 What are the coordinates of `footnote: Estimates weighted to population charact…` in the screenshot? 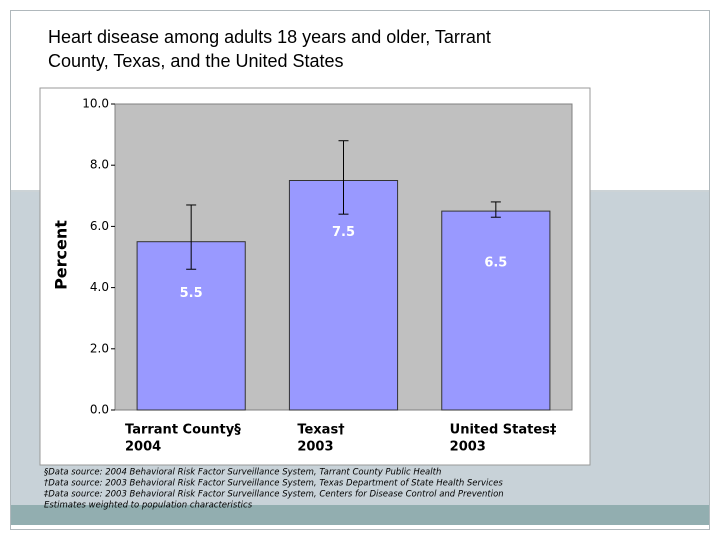 It's located at (148, 506).